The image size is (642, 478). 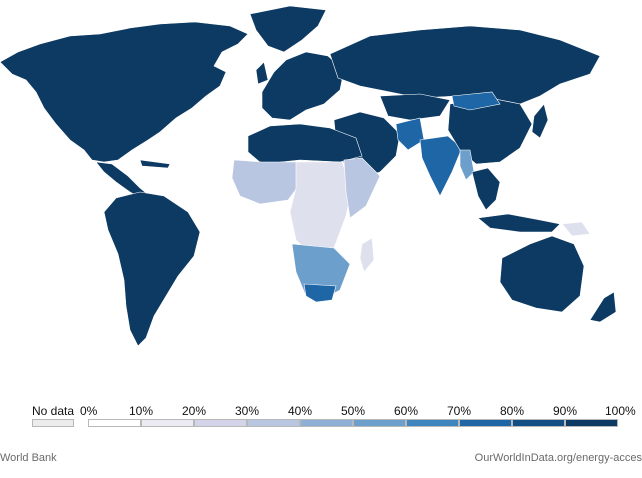 I want to click on legend-tick-label: 0%, so click(x=89, y=411).